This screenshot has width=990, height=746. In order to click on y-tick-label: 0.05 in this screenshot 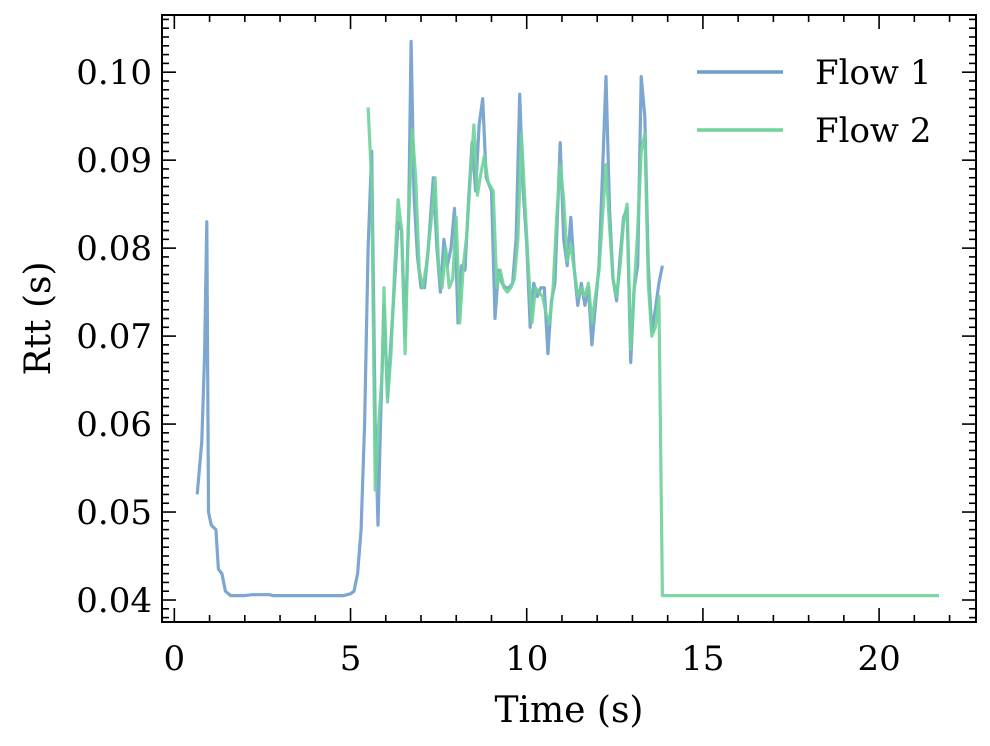, I will do `click(114, 513)`.